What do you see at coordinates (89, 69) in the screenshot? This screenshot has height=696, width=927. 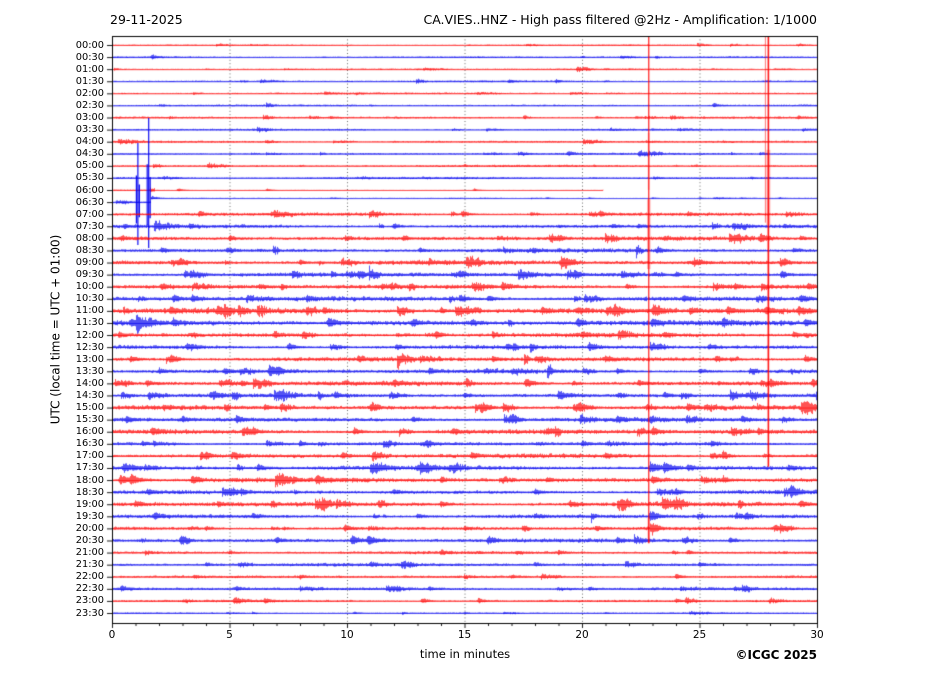 I see `row-time-label: 01:00` at bounding box center [89, 69].